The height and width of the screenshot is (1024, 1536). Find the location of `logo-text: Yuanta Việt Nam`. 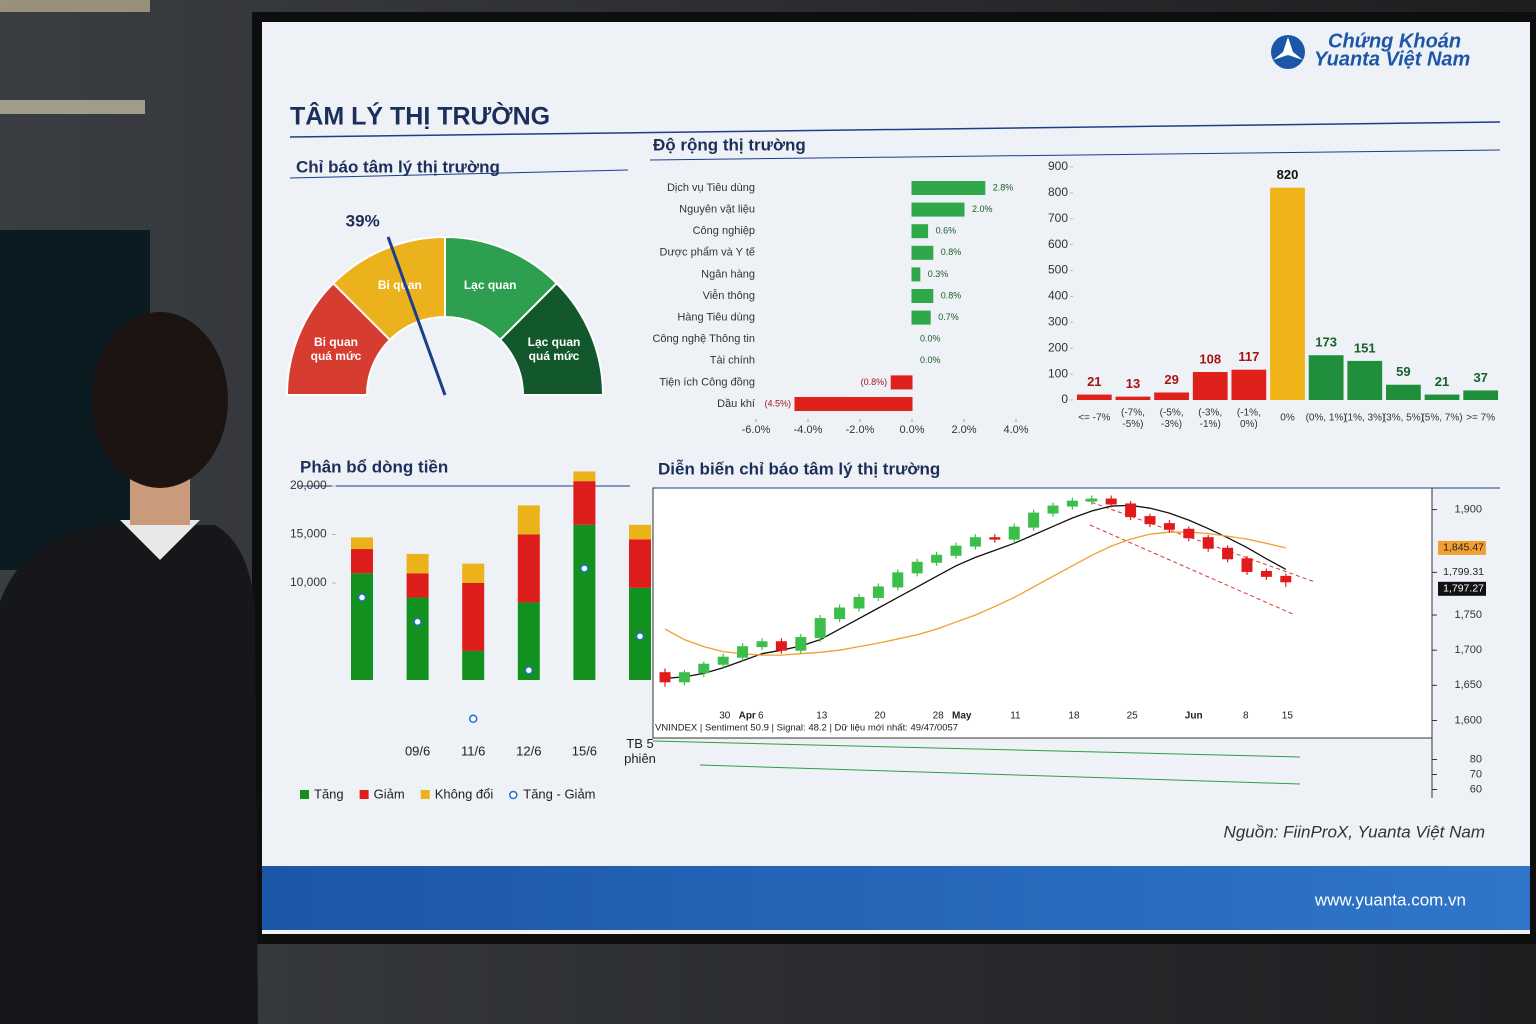

logo-text: Yuanta Việt Nam is located at coordinates (1392, 59).